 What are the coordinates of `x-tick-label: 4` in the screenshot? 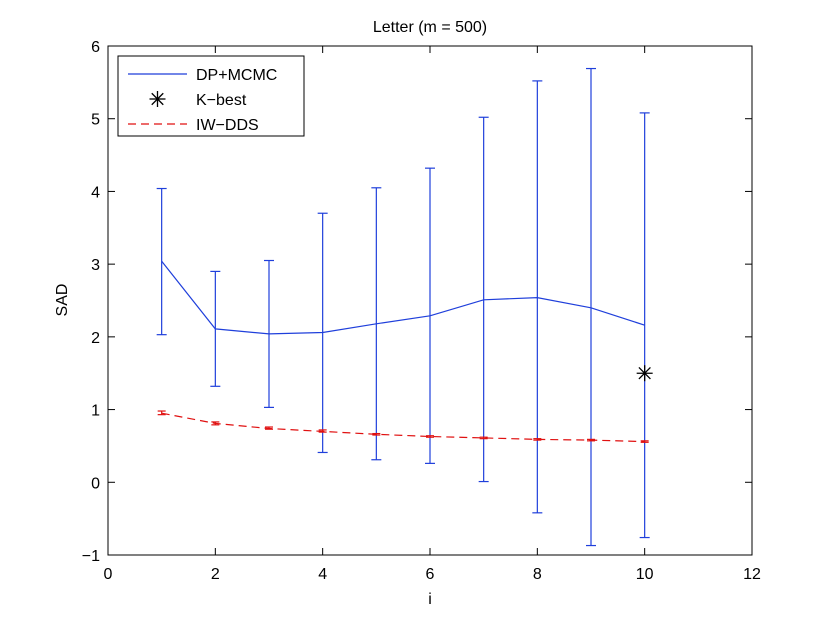 It's located at (322, 574).